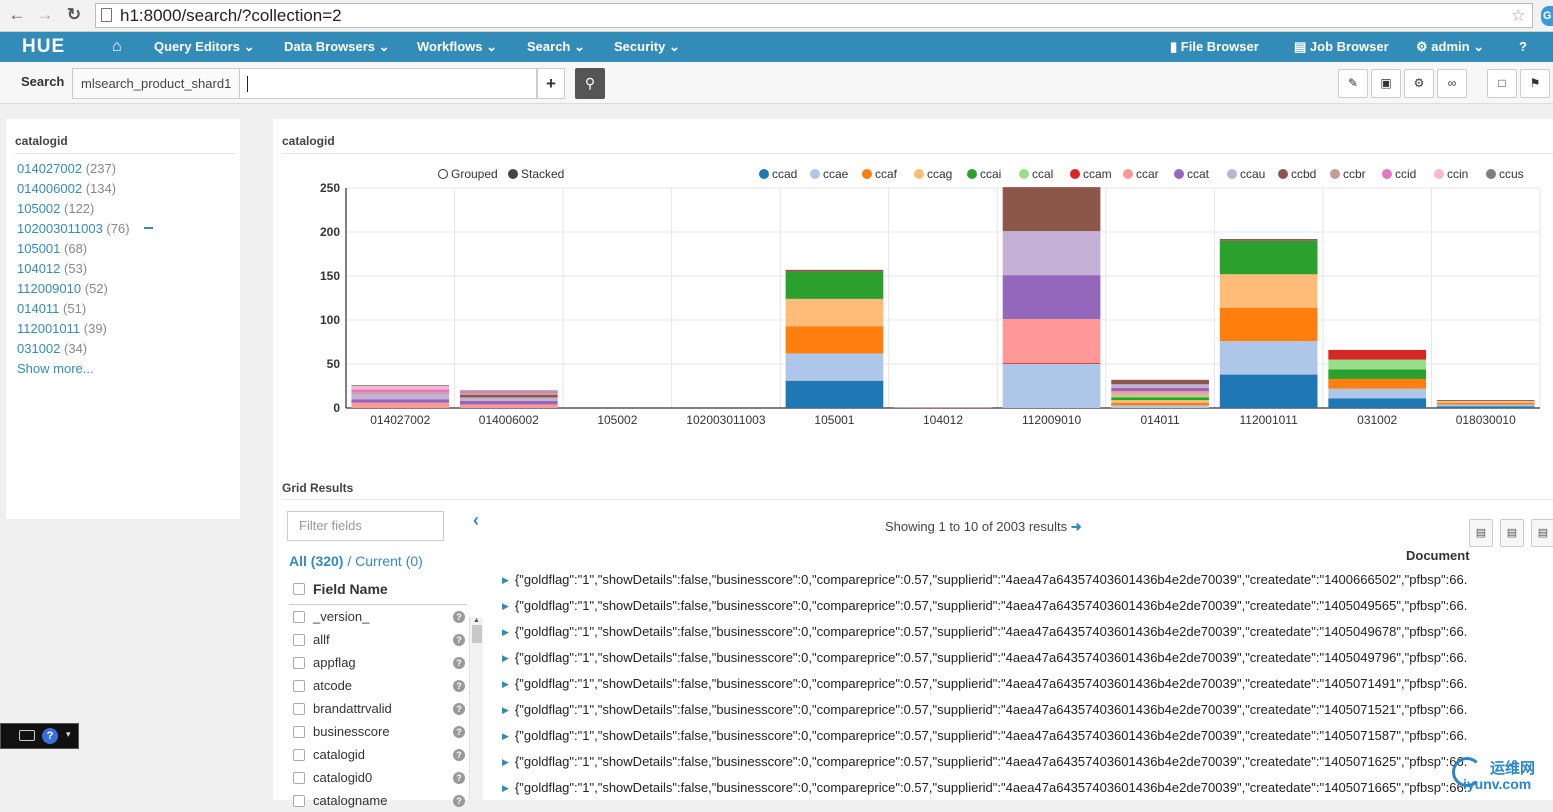  I want to click on legend-item-ccar: ccar, so click(1141, 174).